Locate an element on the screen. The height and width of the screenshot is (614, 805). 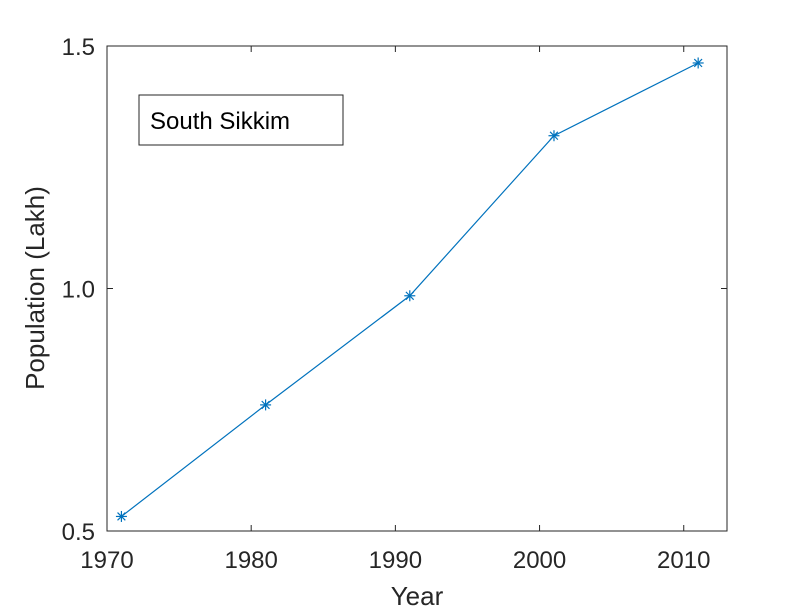
x-tick-label: 2010 is located at coordinates (683, 560).